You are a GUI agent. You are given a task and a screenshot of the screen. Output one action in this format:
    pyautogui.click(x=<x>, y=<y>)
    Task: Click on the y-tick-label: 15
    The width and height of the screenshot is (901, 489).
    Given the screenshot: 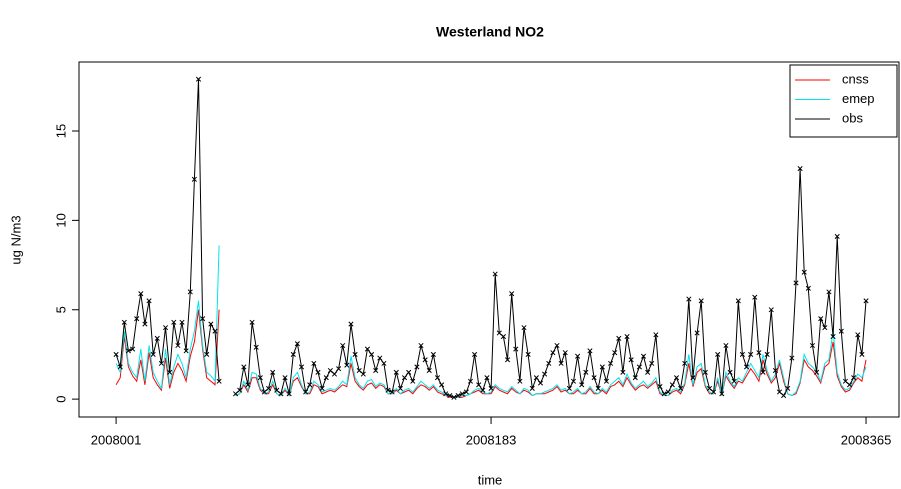 What is the action you would take?
    pyautogui.click(x=60, y=131)
    